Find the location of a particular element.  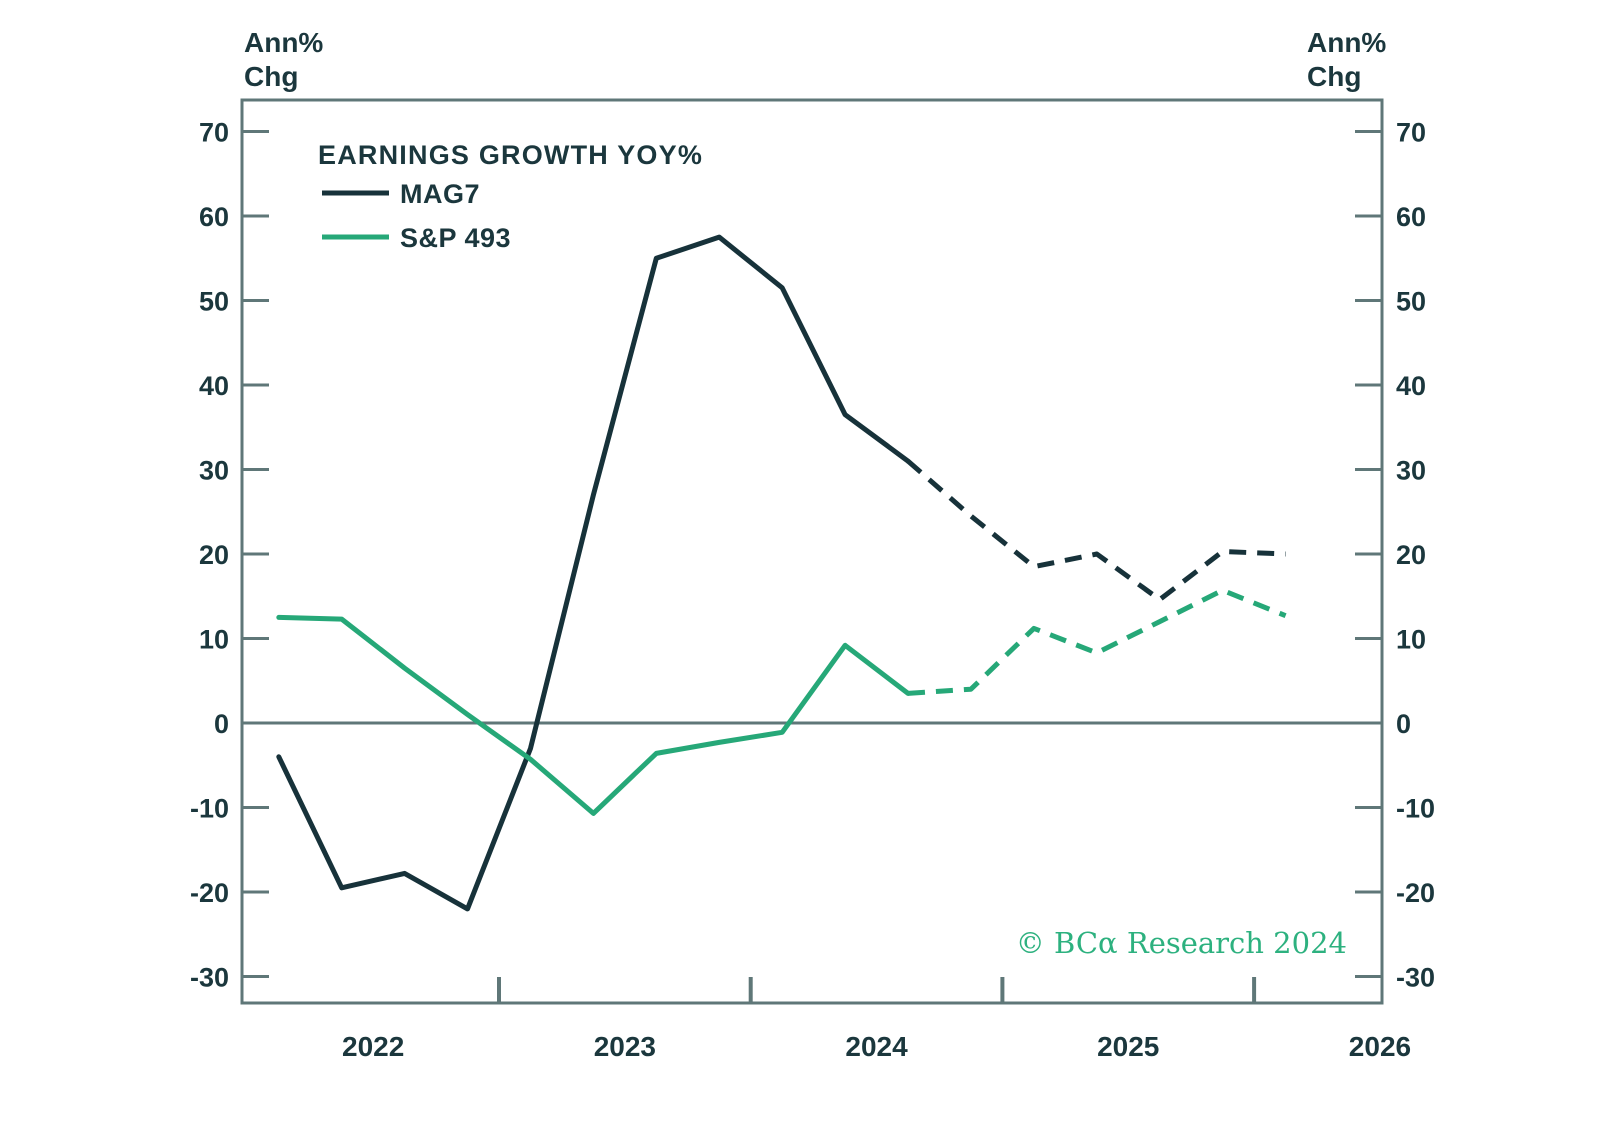

y-tick-label-left: 70 is located at coordinates (214, 133).